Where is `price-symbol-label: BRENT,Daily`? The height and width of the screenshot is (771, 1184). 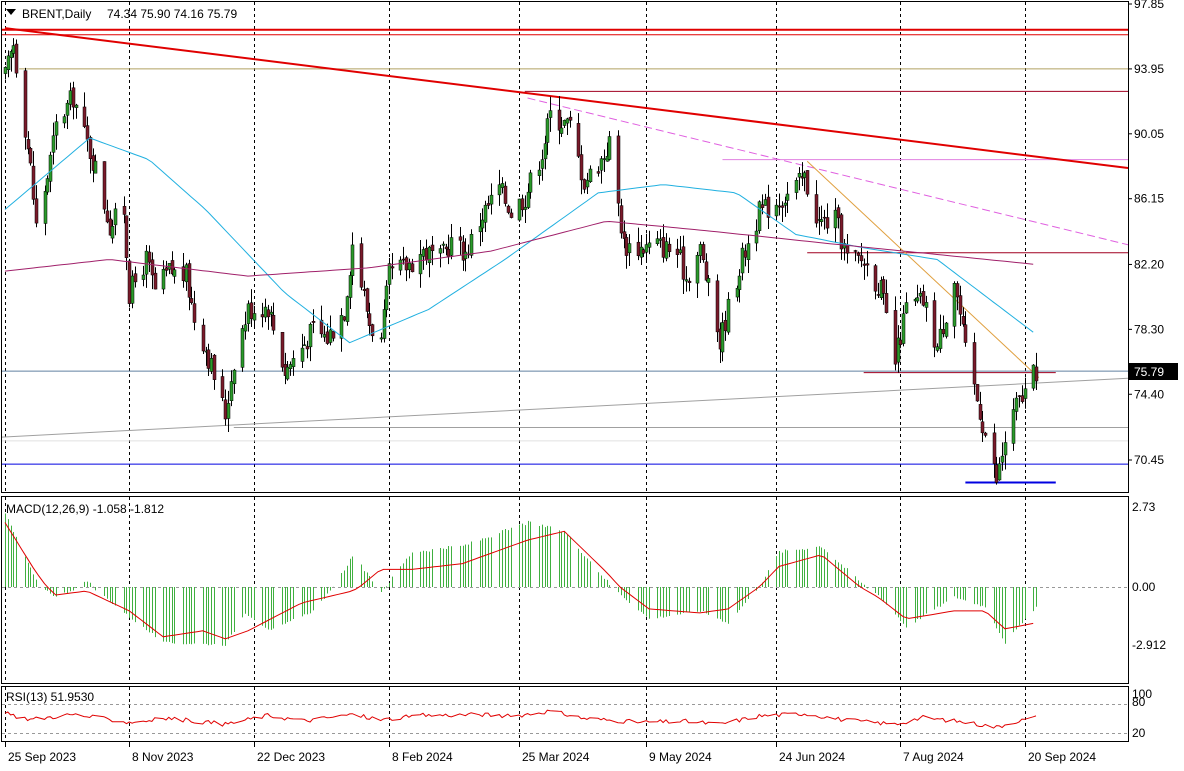
price-symbol-label: BRENT,Daily is located at coordinates (56, 14).